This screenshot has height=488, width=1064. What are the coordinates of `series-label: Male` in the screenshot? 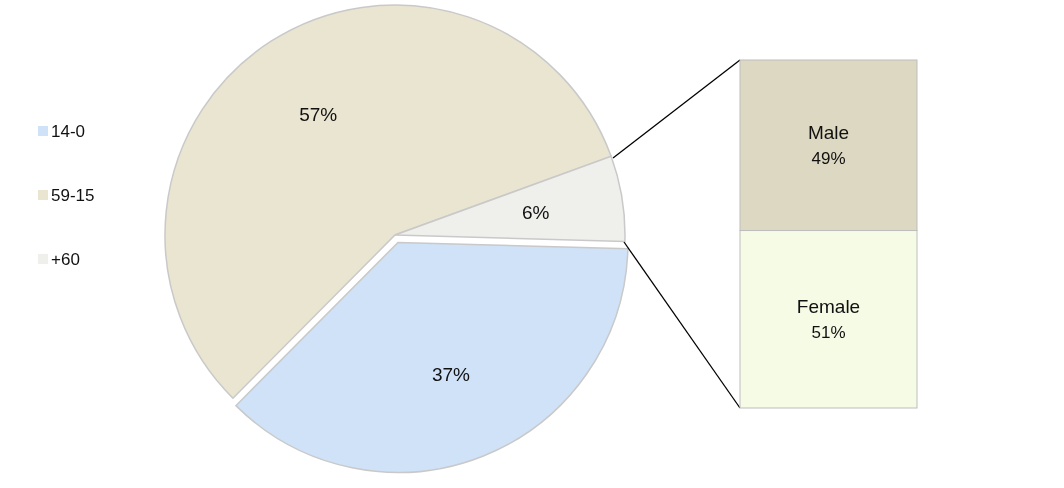 It's located at (828, 132).